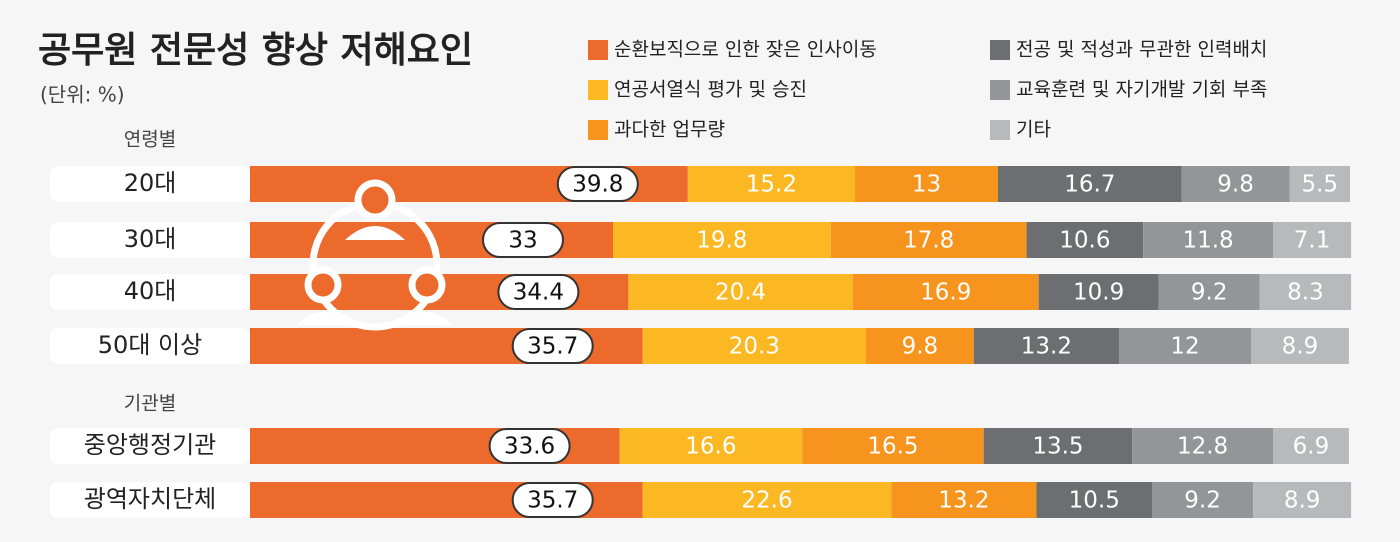 The image size is (1400, 542). I want to click on value-label: 13, so click(926, 185).